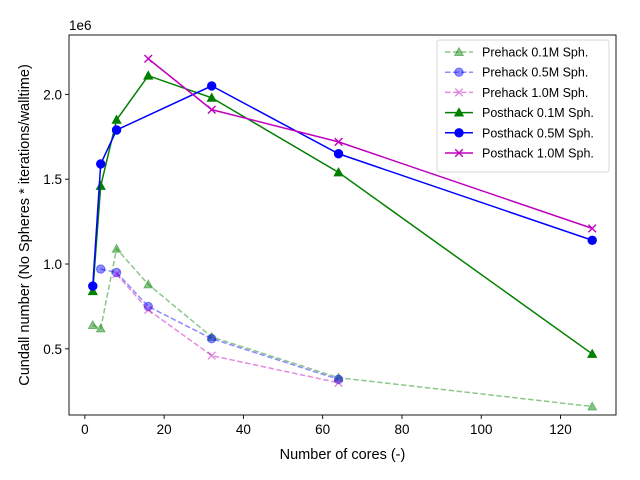 This screenshot has width=640, height=480. What do you see at coordinates (401, 429) in the screenshot?
I see `x-tick-label: 80` at bounding box center [401, 429].